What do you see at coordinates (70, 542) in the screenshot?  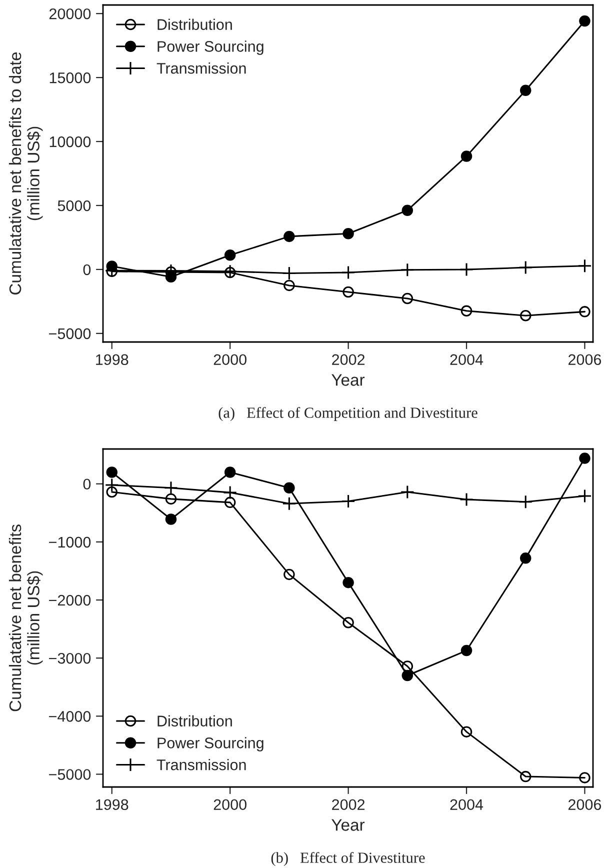 I see `y-tick-label: −1000` at bounding box center [70, 542].